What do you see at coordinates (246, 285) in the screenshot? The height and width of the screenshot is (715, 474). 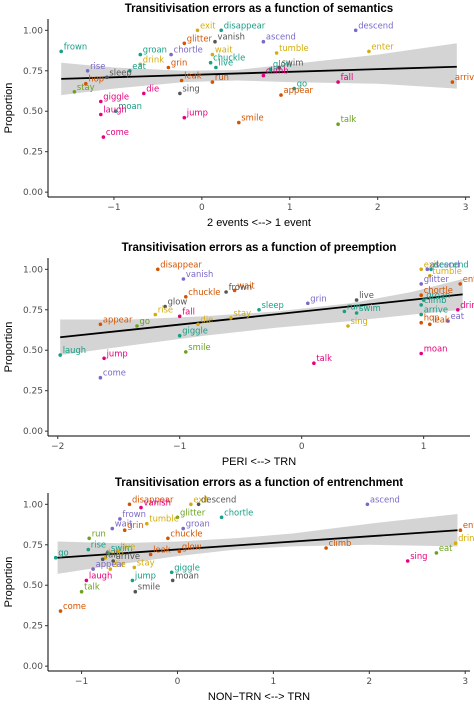 I see `panel-2-label-wait: wait` at bounding box center [246, 285].